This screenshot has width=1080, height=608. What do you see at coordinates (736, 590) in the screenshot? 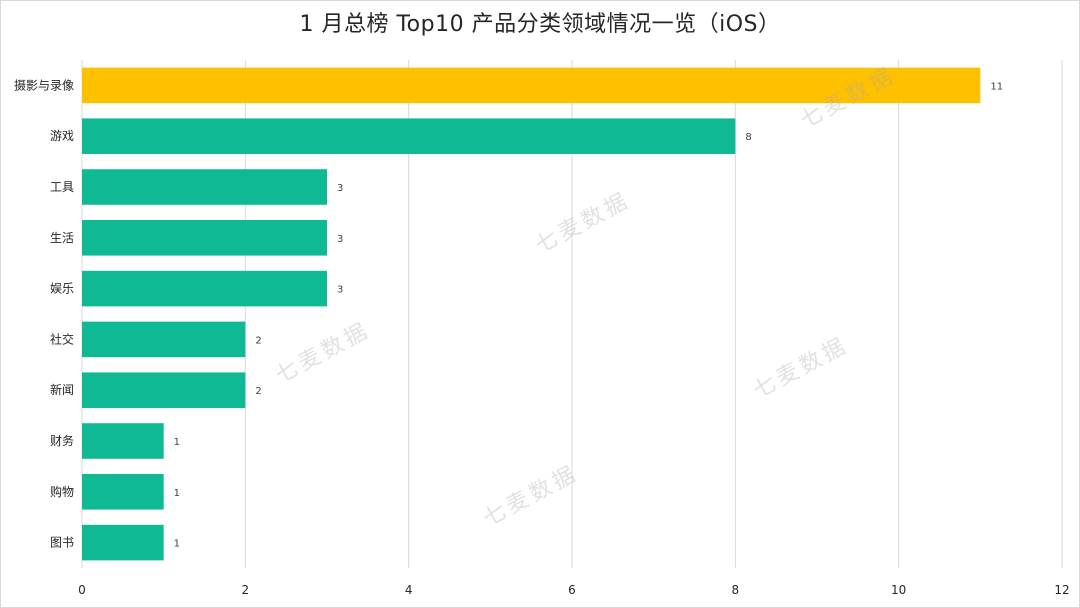
I see `x-tick-label: 8` at bounding box center [736, 590].